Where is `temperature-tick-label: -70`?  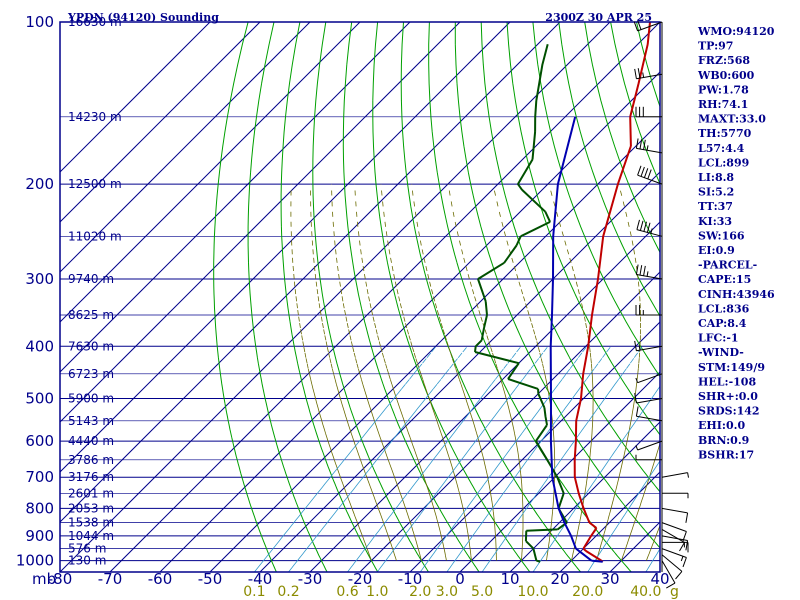
temperature-tick-label: -70 is located at coordinates (110, 579).